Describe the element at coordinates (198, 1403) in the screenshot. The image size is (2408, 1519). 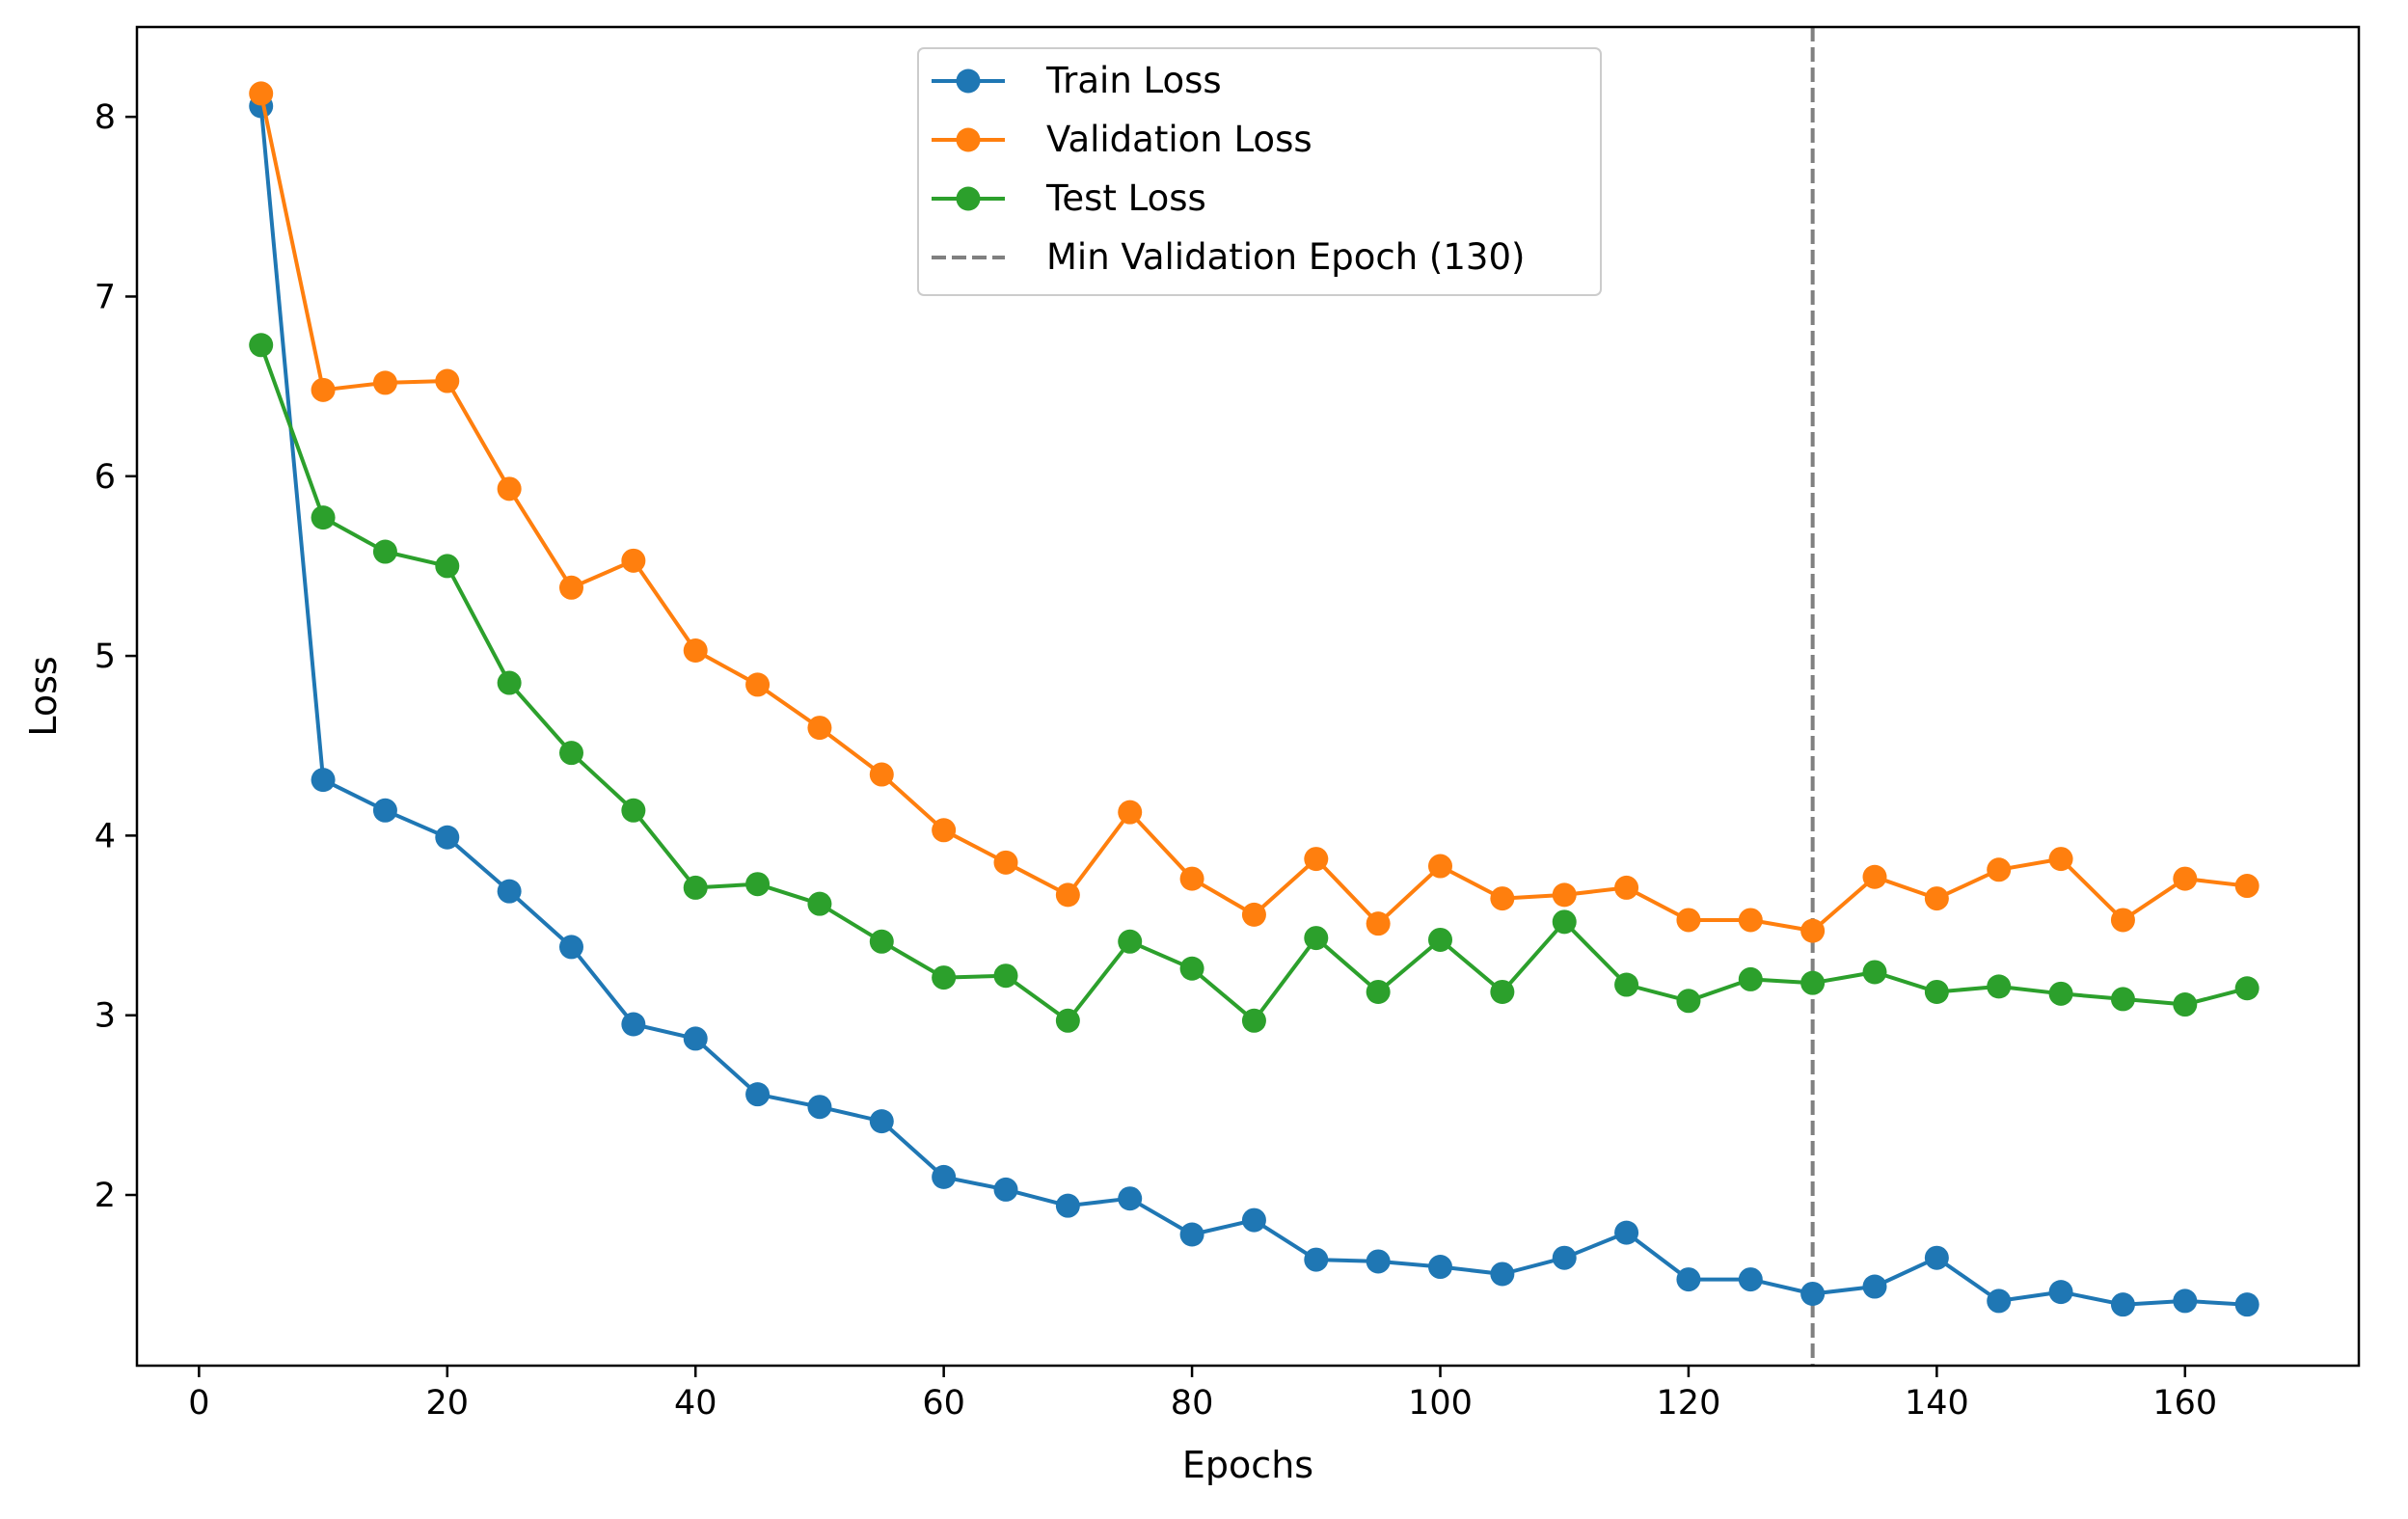
I see `x-tick-label-0: 0` at that location.